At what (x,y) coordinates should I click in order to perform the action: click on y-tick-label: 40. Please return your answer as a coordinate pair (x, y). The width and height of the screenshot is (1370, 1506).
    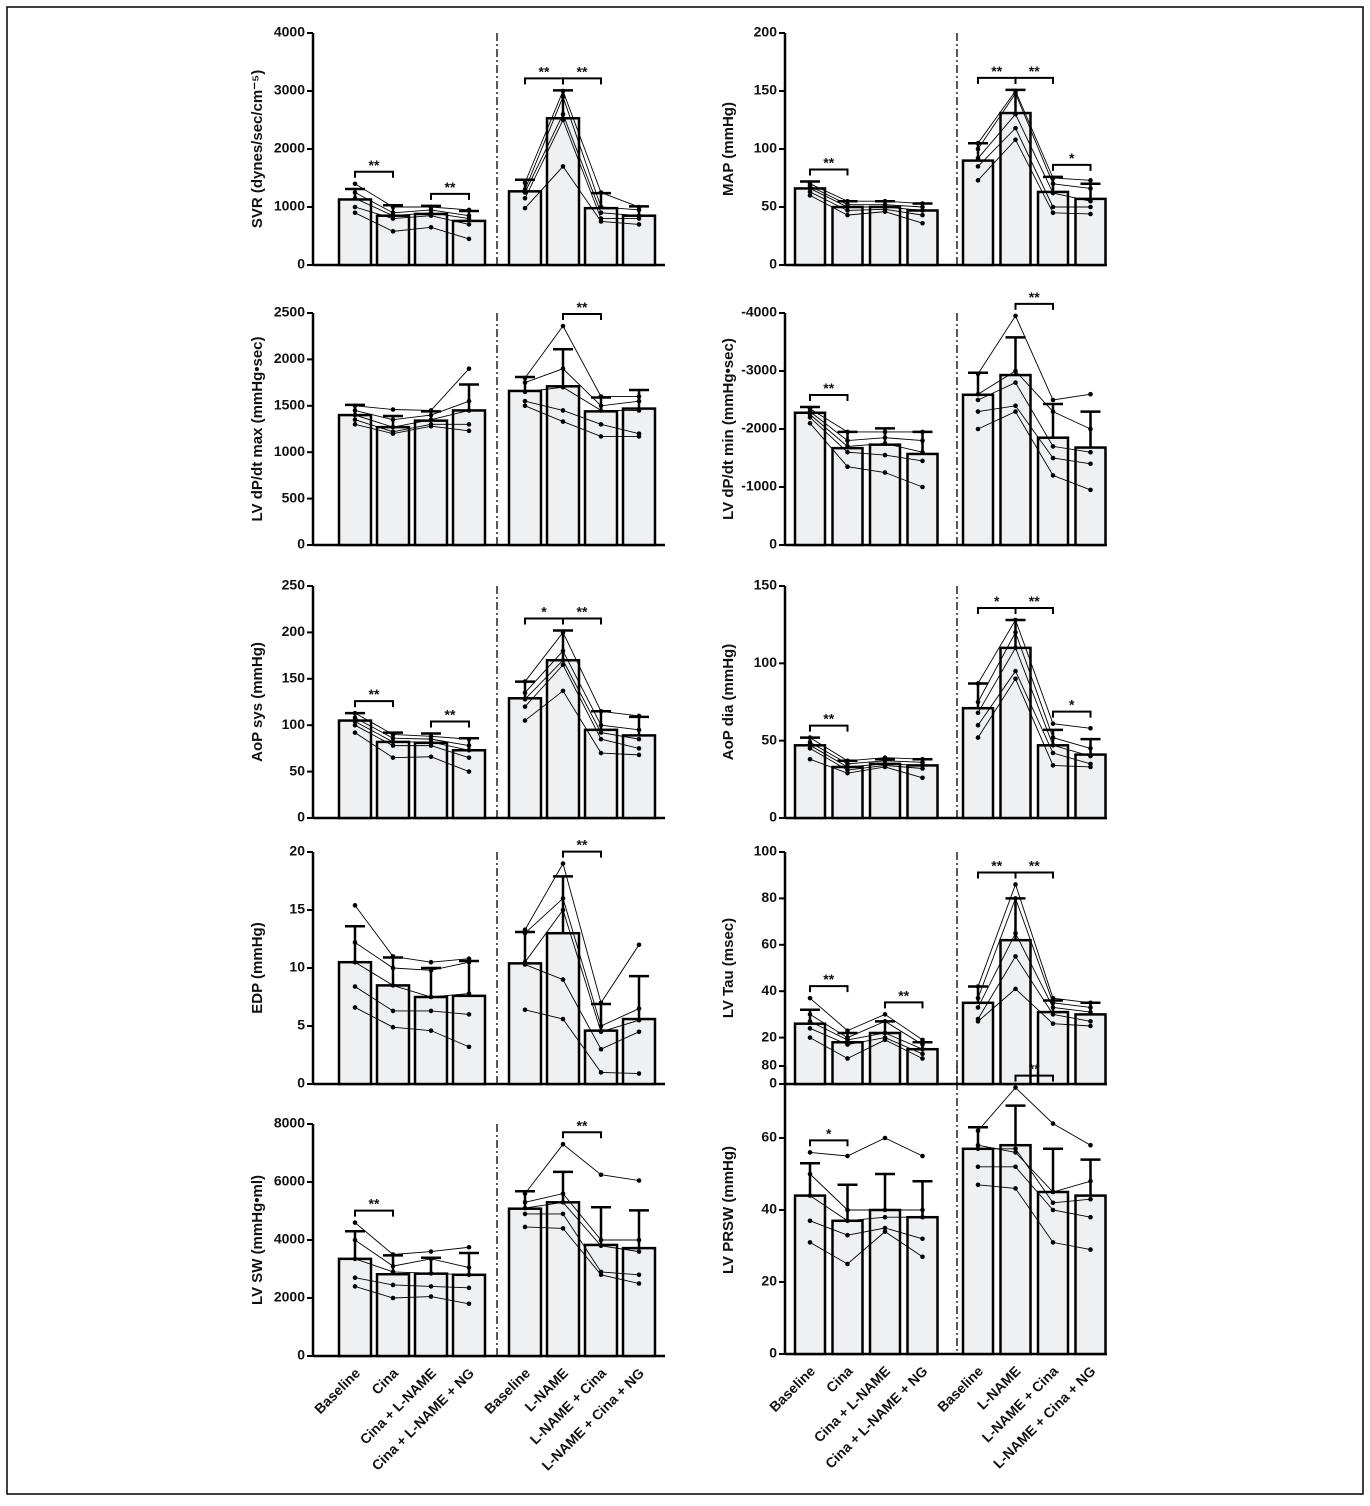
    Looking at the image, I should click on (769, 1209).